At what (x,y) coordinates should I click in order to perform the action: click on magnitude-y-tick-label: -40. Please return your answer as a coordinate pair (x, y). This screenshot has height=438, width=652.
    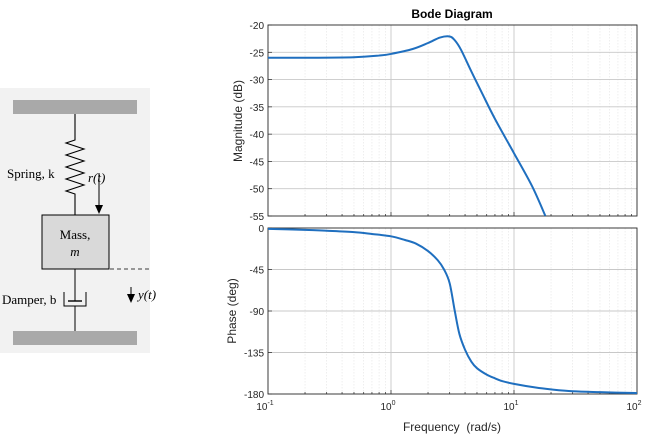
    Looking at the image, I should click on (257, 135).